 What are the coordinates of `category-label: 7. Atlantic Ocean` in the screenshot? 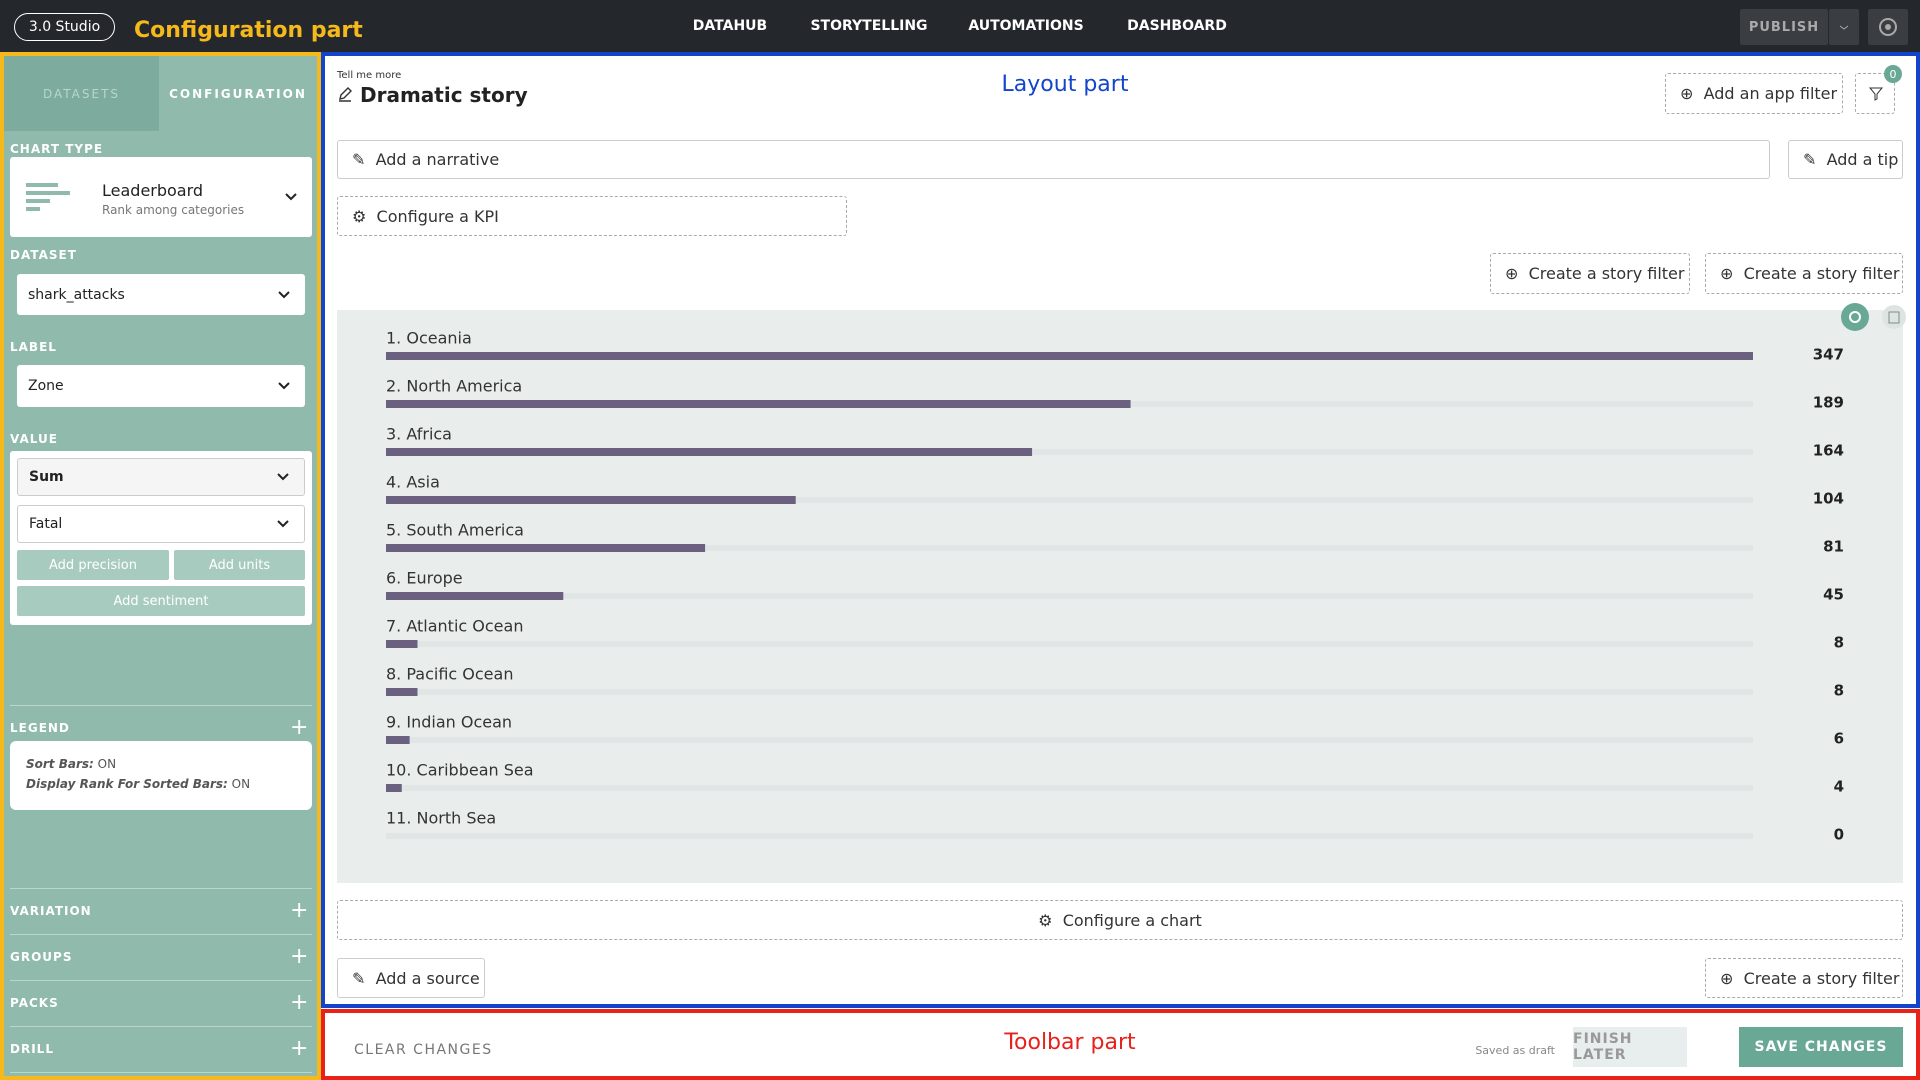 It's located at (454, 626).